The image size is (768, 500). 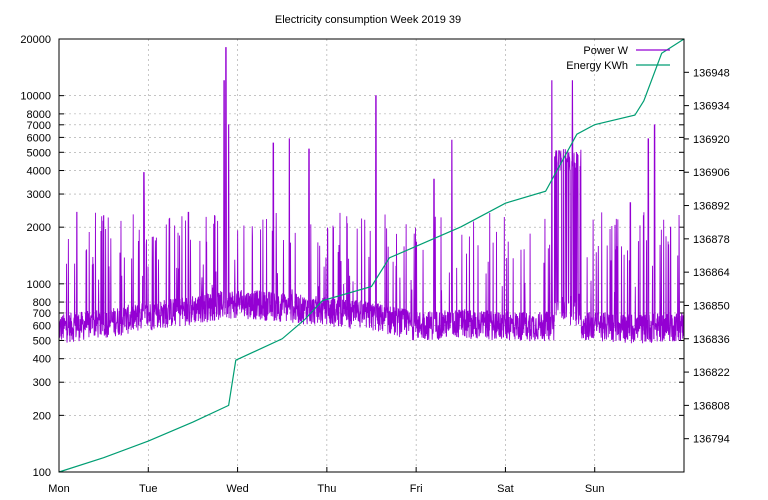 What do you see at coordinates (39, 153) in the screenshot?
I see `y-tick-label: 5000` at bounding box center [39, 153].